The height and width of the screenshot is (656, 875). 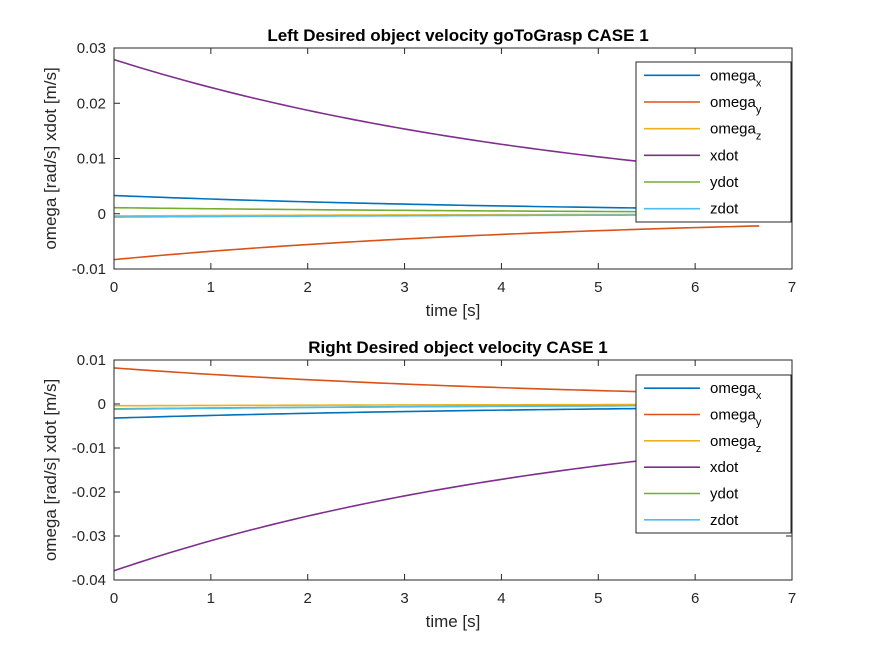 I want to click on y-tick-label: -0.03, so click(x=89, y=536).